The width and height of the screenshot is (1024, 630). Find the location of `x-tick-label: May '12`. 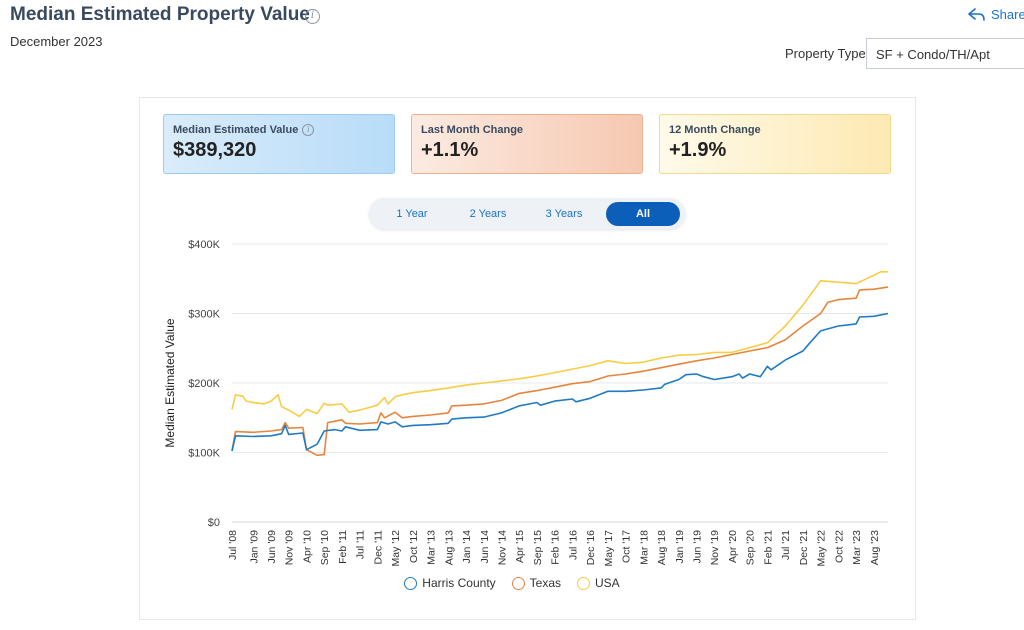

x-tick-label: May '12 is located at coordinates (396, 548).